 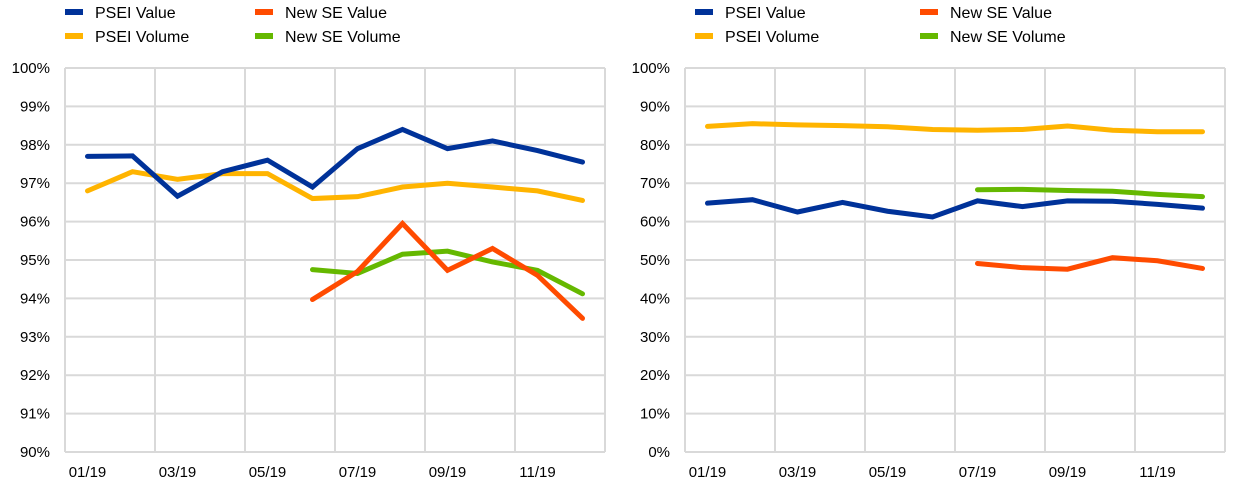 I want to click on y-tick-label: 20%, so click(x=655, y=375).